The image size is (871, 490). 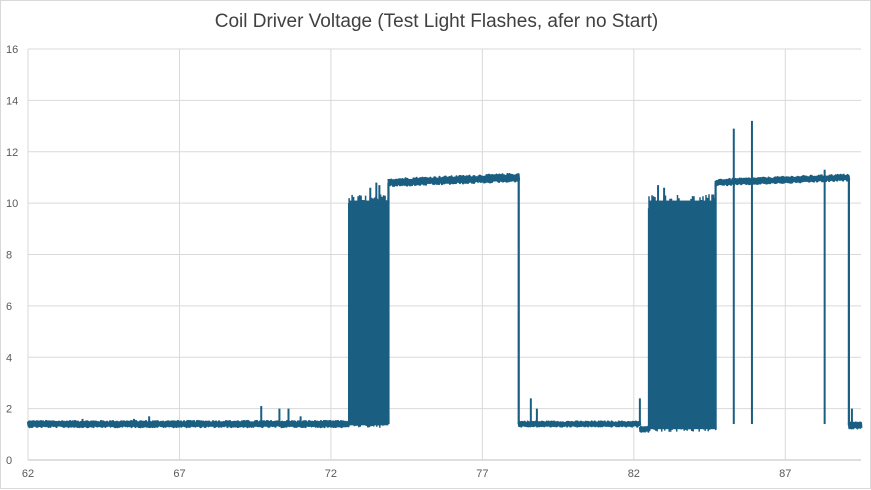 What do you see at coordinates (634, 474) in the screenshot?
I see `x-tick-label: 82` at bounding box center [634, 474].